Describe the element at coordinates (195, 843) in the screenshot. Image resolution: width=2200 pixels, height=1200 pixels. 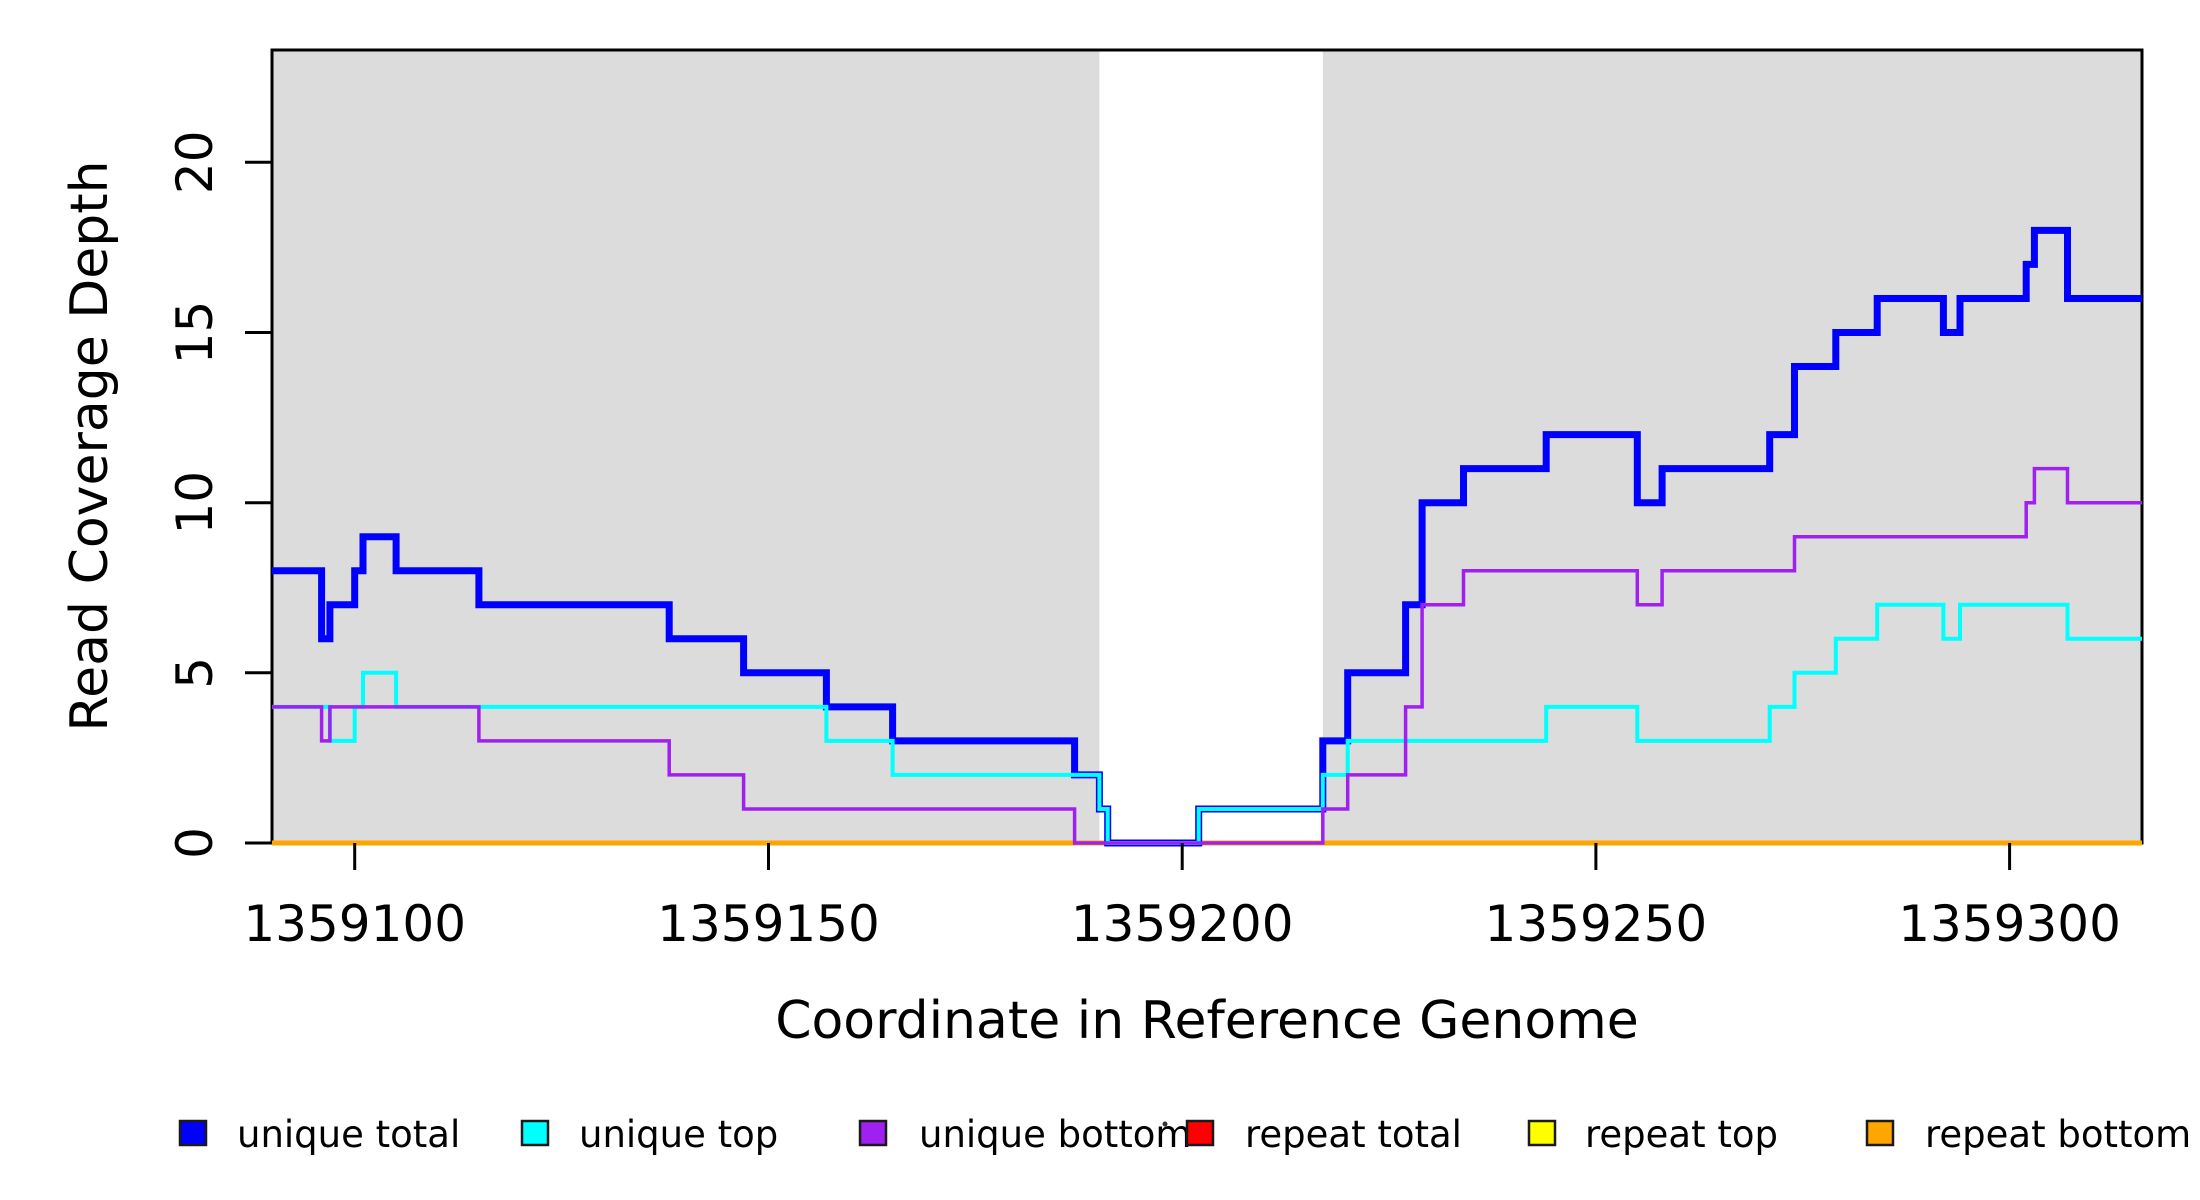
I see `y-tick-label: 0` at that location.